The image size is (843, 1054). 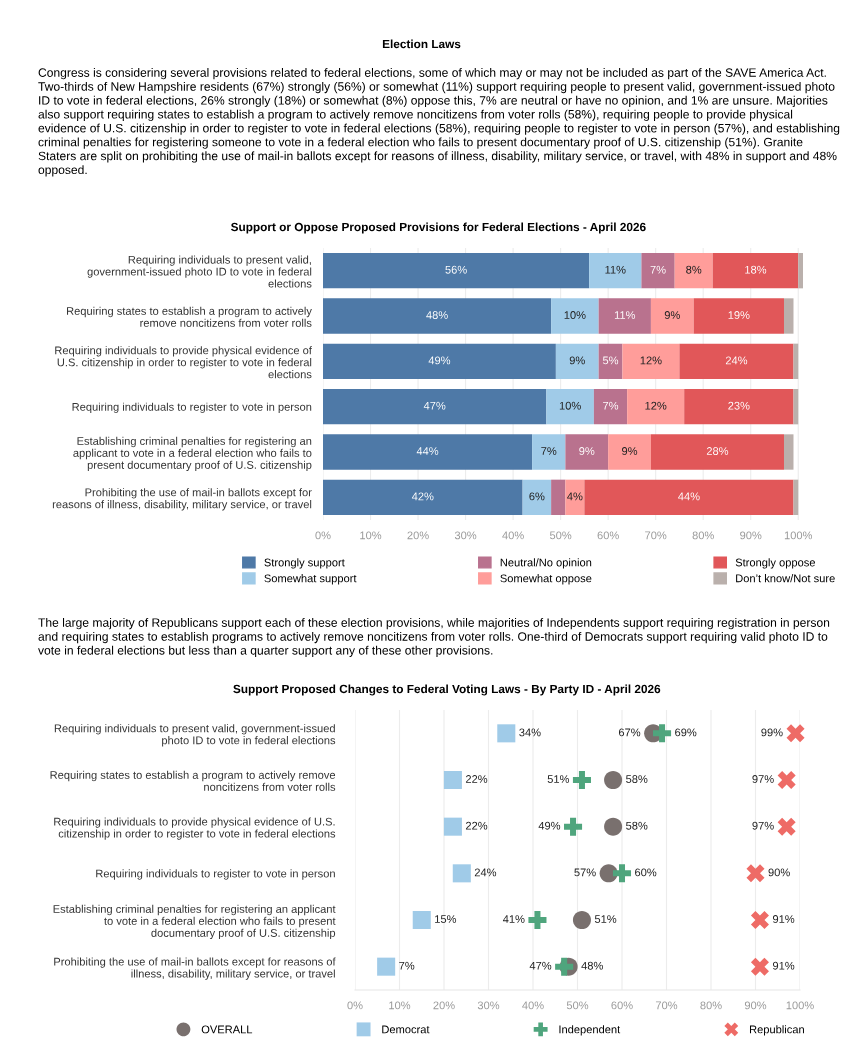 I want to click on data-label: 15%, so click(x=446, y=919).